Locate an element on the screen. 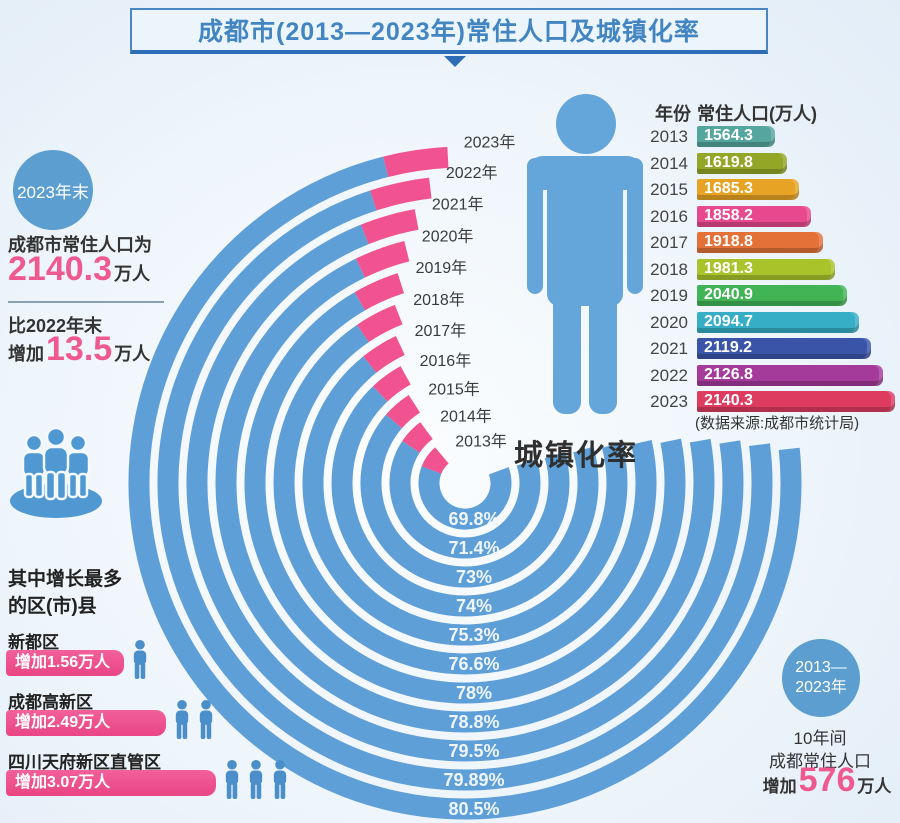 The width and height of the screenshot is (900, 823). population-value: 2140.3 is located at coordinates (60, 269).